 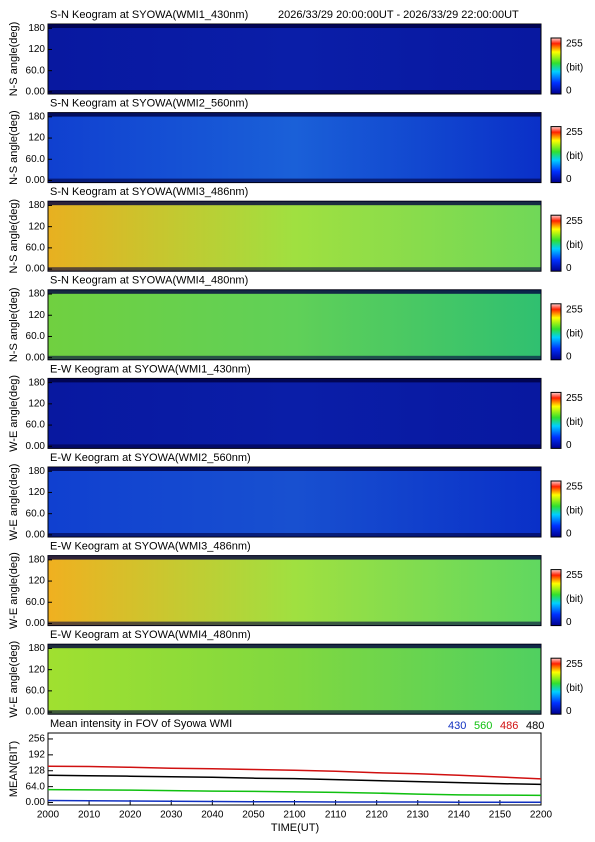 I want to click on panel-title: S-N Keogram at SYOWA(WMI3_486nm), so click(x=149, y=192).